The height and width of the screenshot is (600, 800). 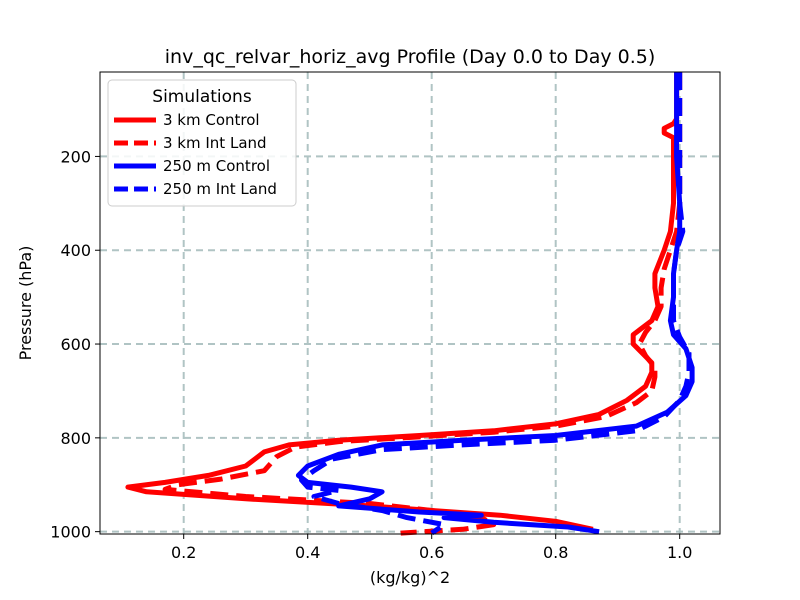 What do you see at coordinates (220, 189) in the screenshot?
I see `legend-label-3: 250 m Int Land` at bounding box center [220, 189].